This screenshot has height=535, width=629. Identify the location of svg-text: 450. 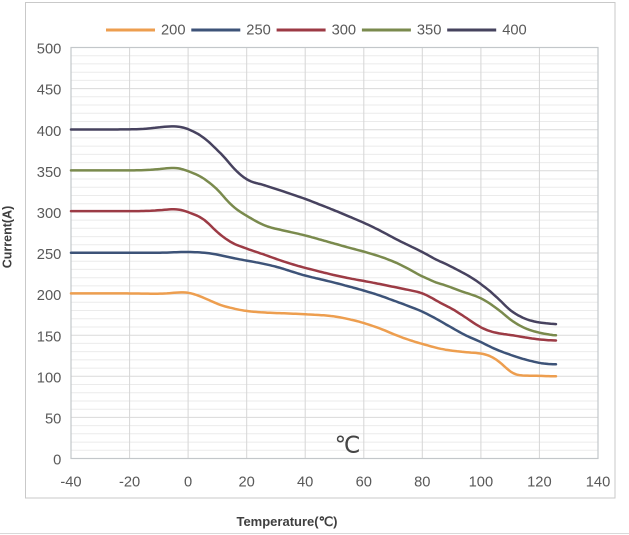
(49, 91).